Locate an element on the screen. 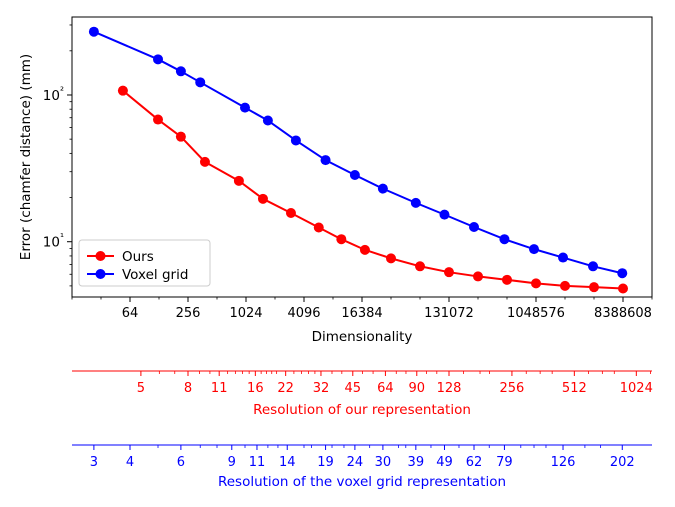  x-axis-ticks: 64 256 1024 4096 16384 131072 1048576 8388608 is located at coordinates (362, 309).